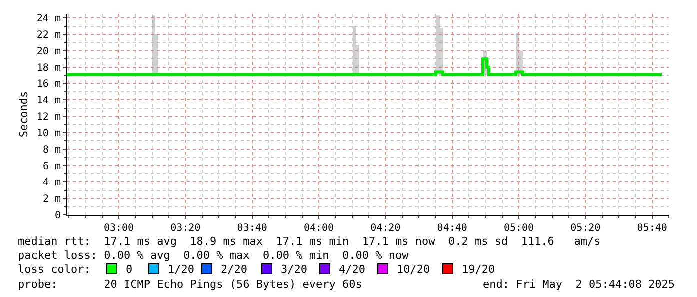 This screenshot has width=697, height=297. What do you see at coordinates (352, 269) in the screenshot?
I see `text: 4/20` at bounding box center [352, 269].